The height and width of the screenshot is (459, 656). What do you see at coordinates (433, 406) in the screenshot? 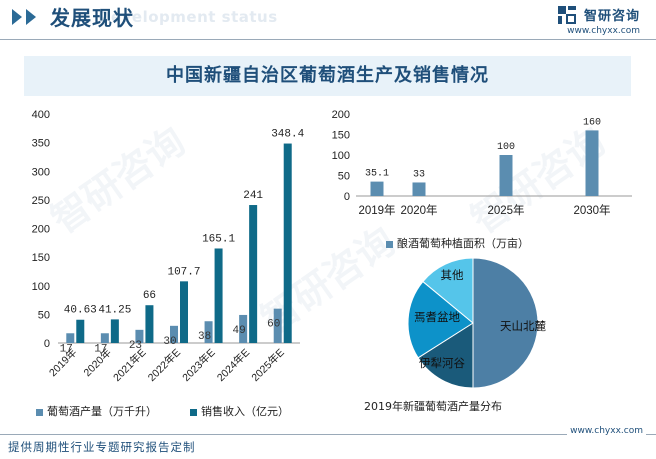
I see `pie-title: 2019年新疆葡萄酒产量分布` at bounding box center [433, 406].